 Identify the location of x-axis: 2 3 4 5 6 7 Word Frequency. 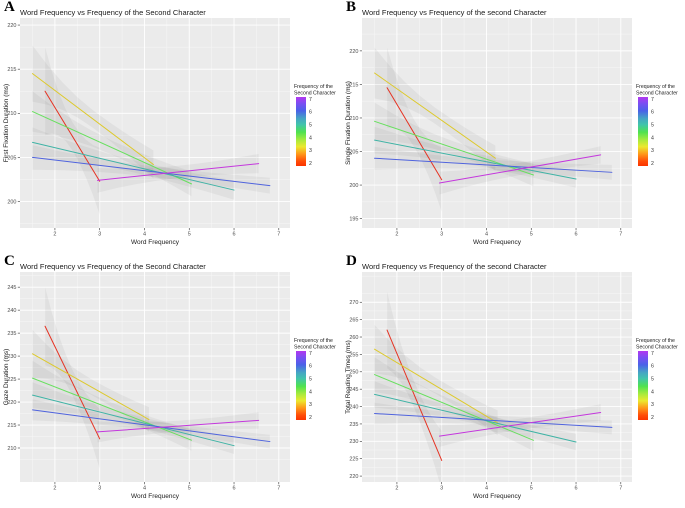
(166, 491).